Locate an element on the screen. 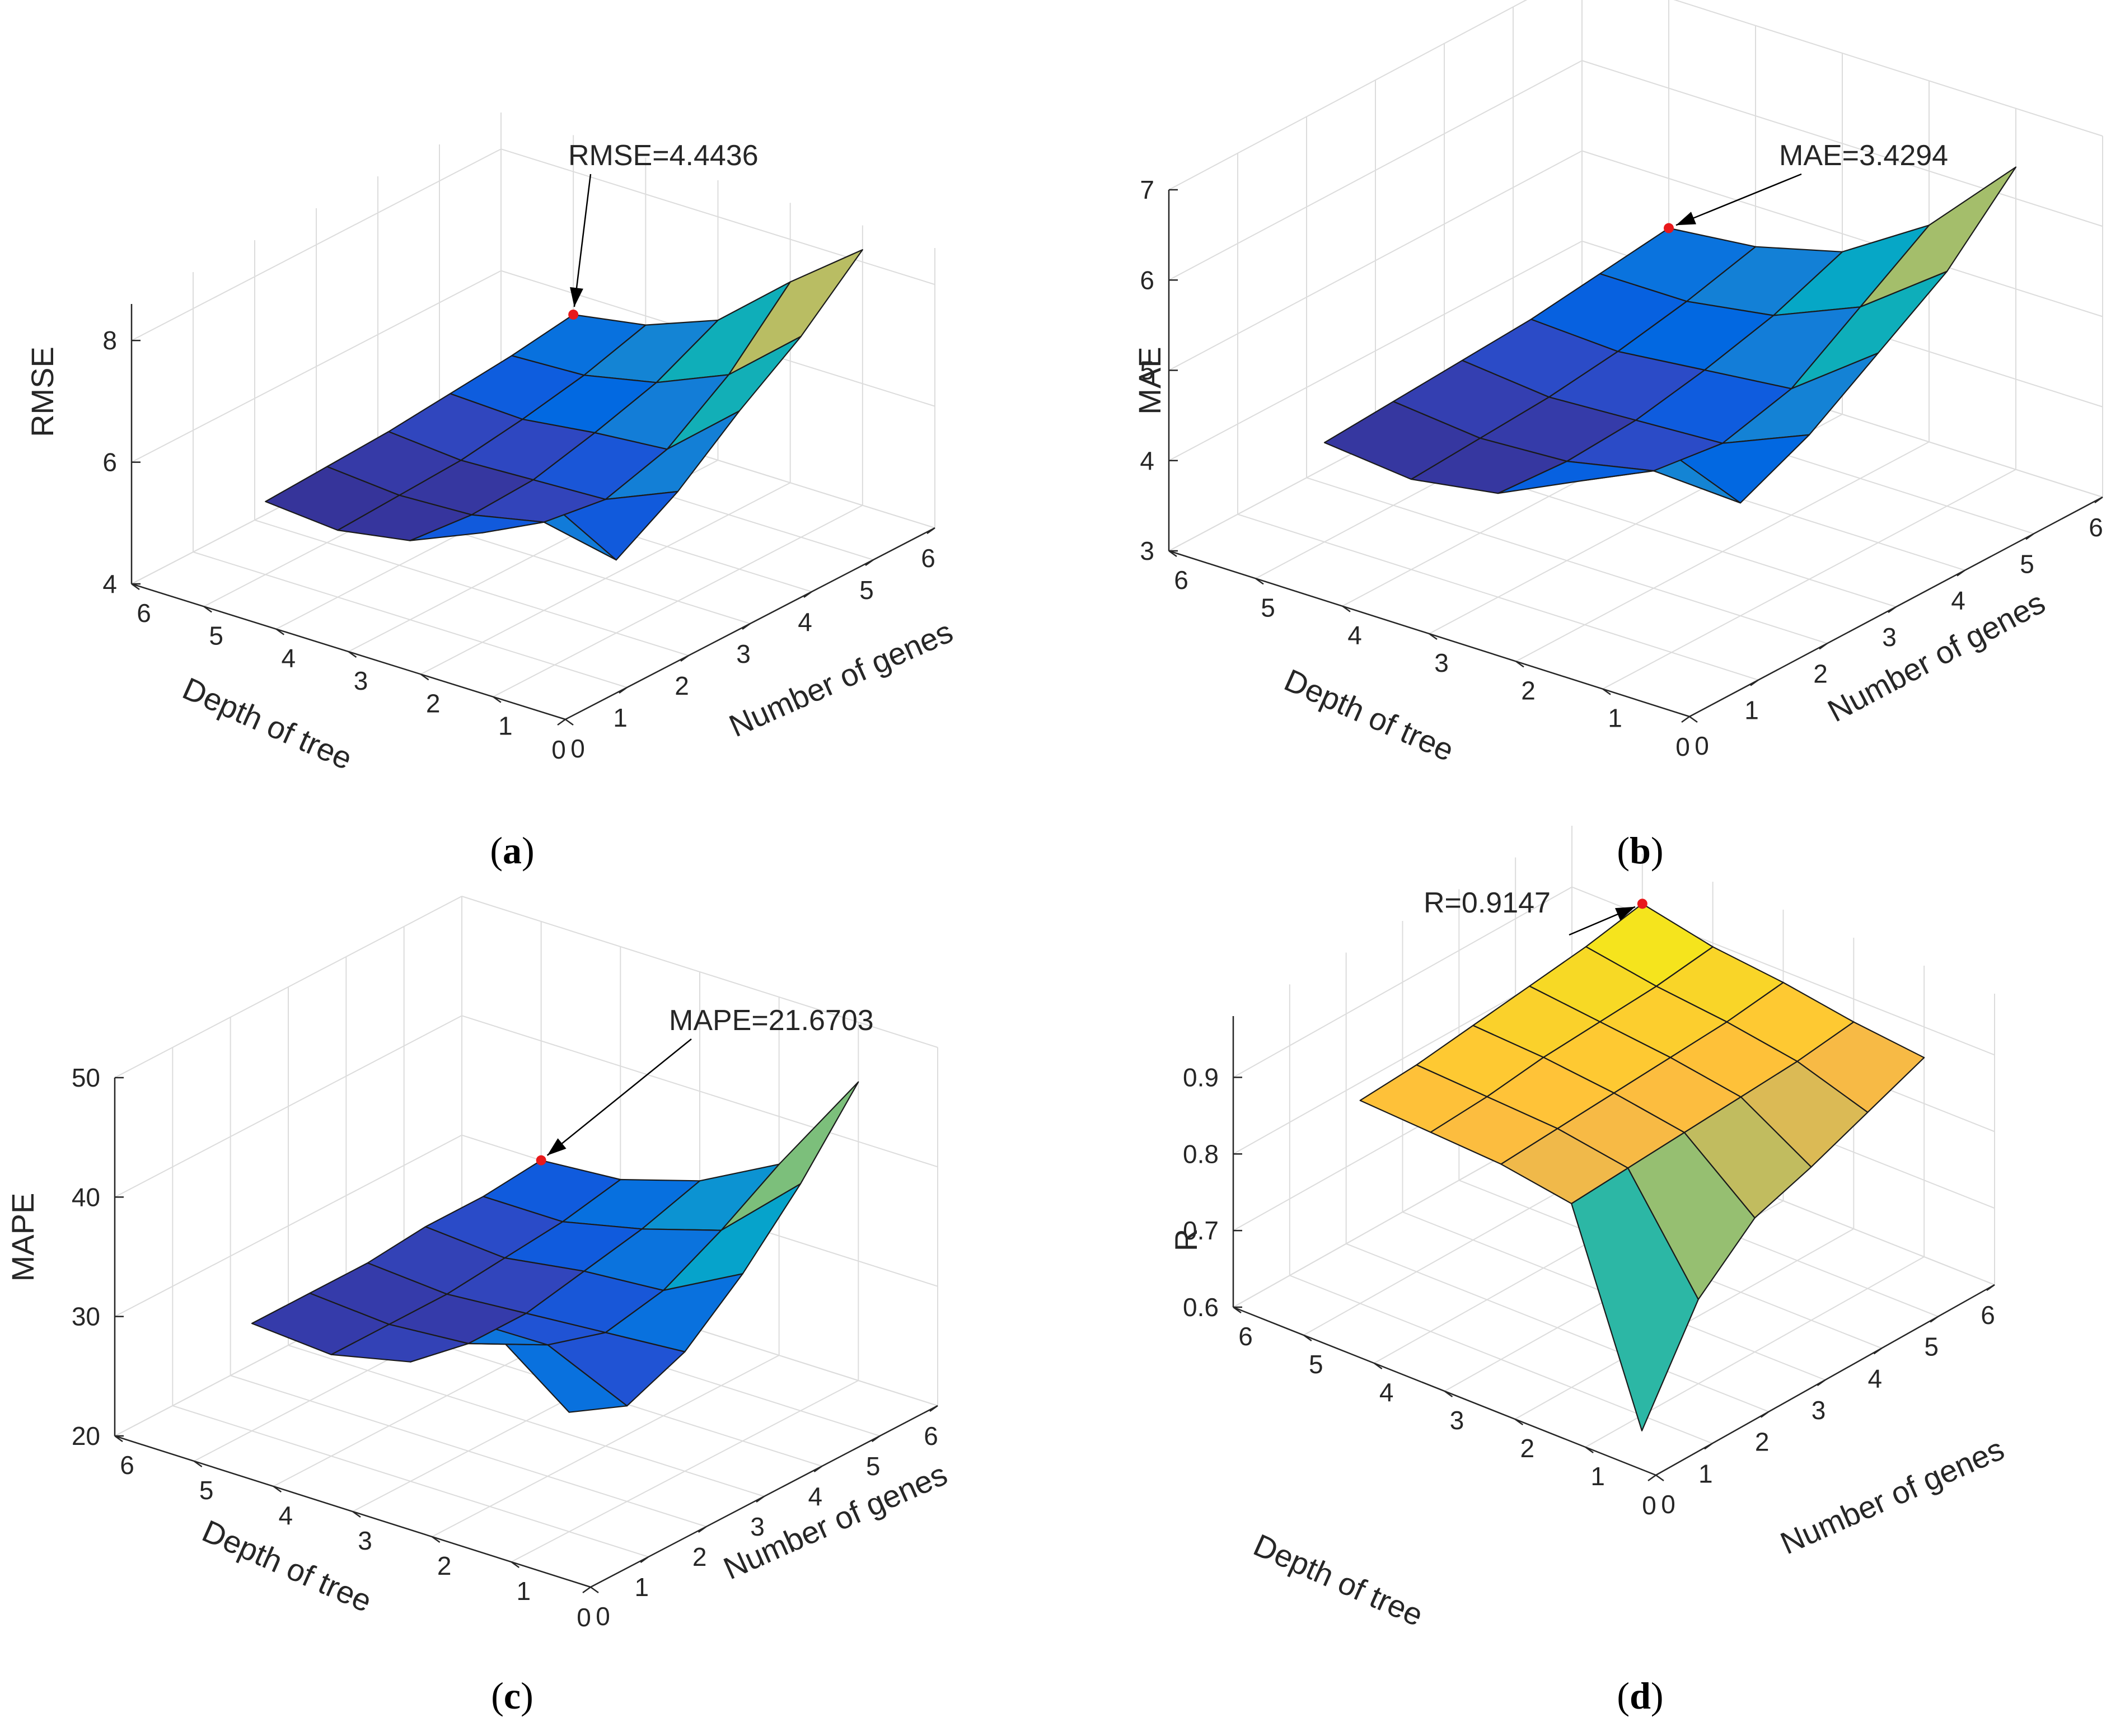 This screenshot has height=1736, width=2125. z-tick-label: 8 is located at coordinates (109, 341).